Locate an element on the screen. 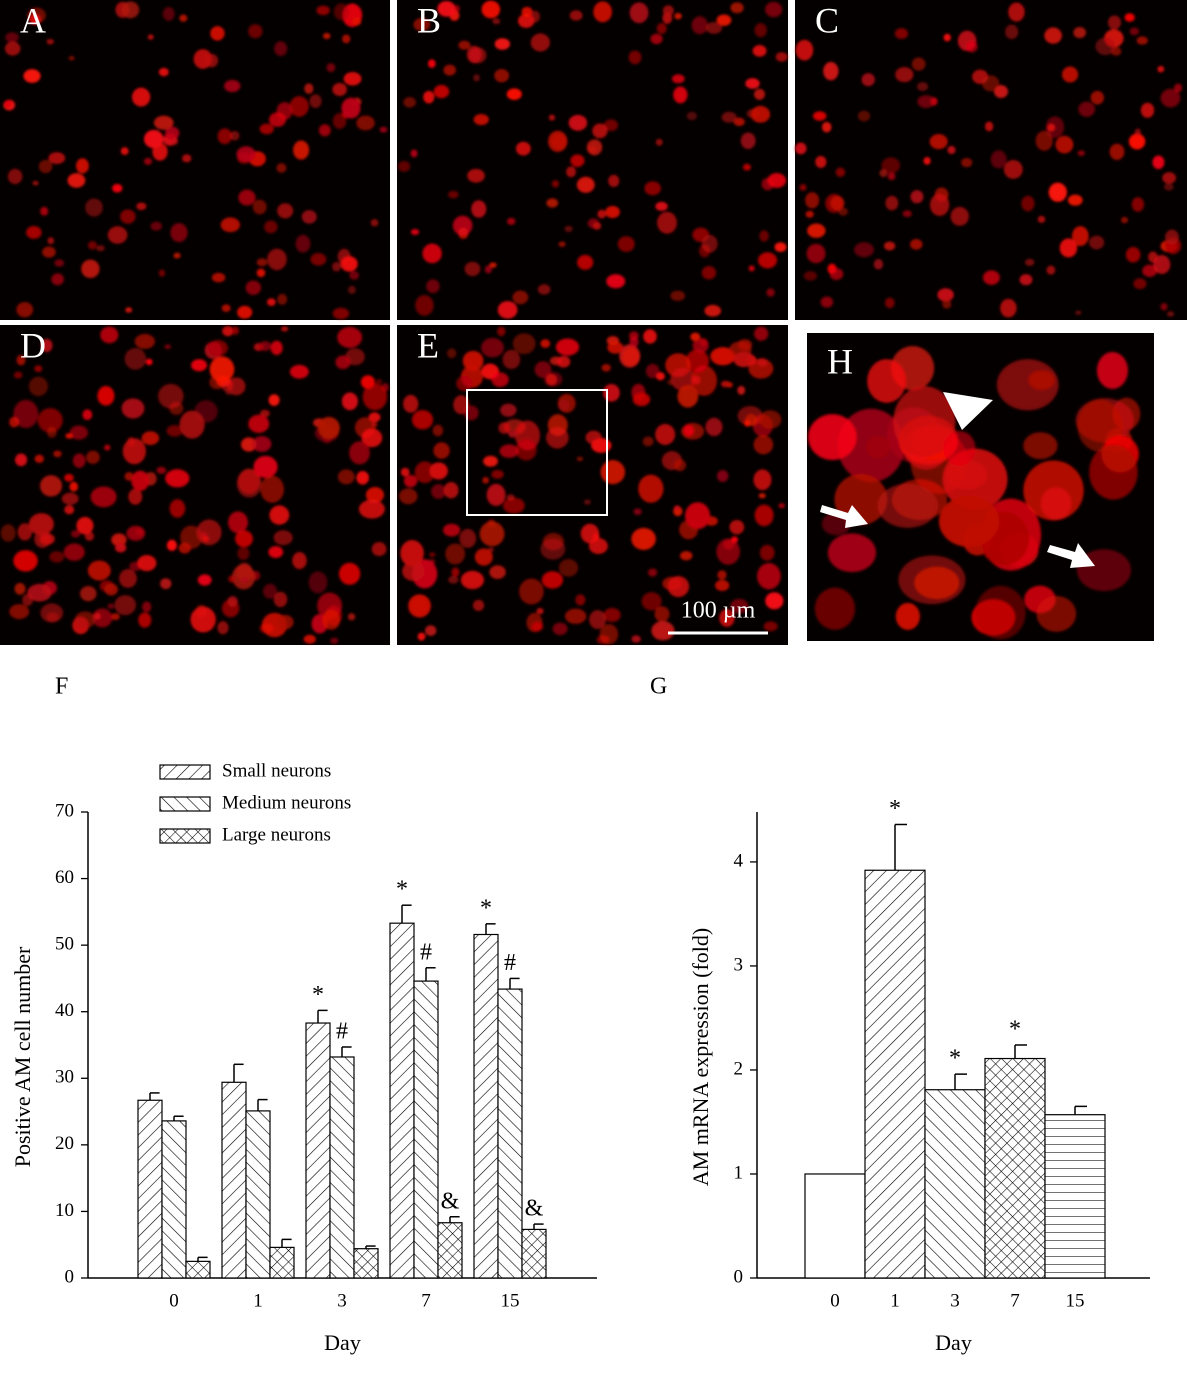  x-axis-label: Day is located at coordinates (342, 1342).